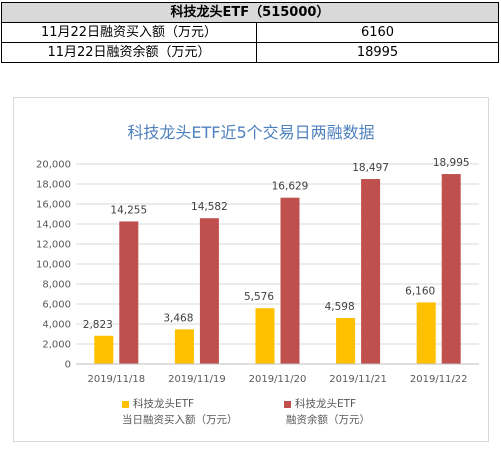  I want to click on y-tick-label: 14,000, so click(53, 225).